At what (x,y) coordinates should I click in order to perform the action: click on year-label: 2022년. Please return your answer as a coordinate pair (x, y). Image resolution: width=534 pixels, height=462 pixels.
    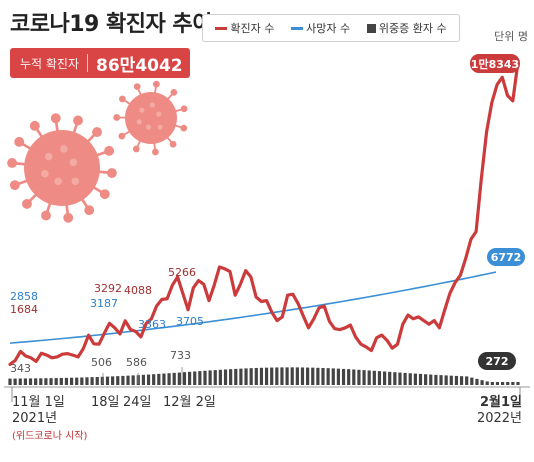
    Looking at the image, I should click on (499, 418).